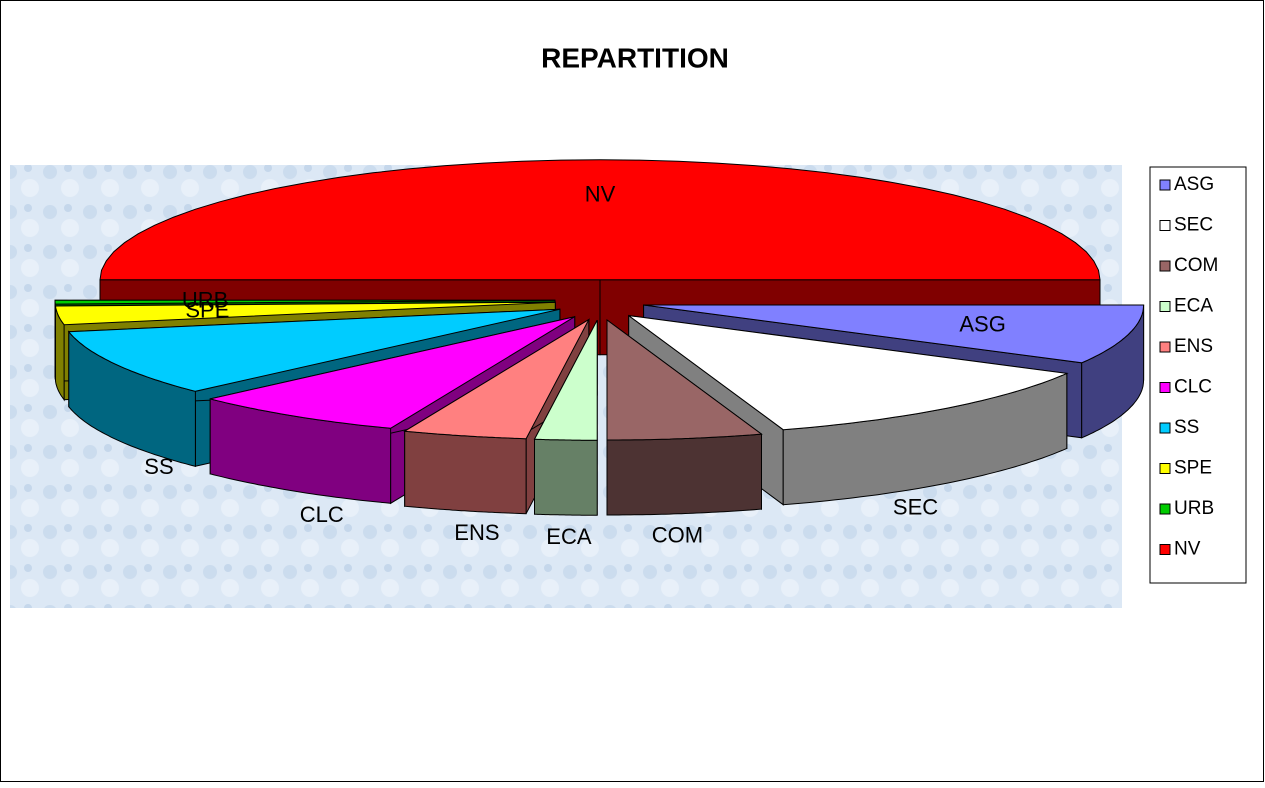 The height and width of the screenshot is (788, 1265). What do you see at coordinates (1193, 468) in the screenshot?
I see `legend-label: SPE` at bounding box center [1193, 468].